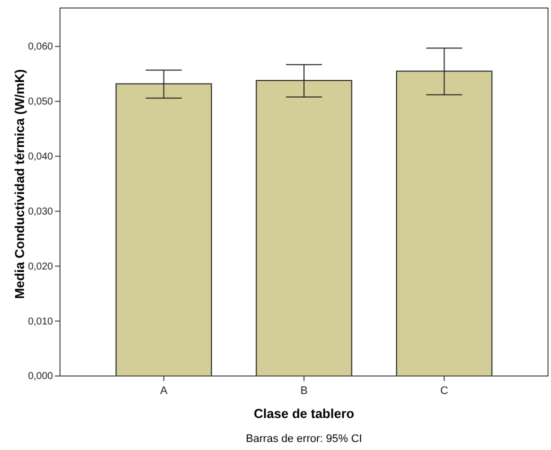 The image size is (551, 450). What do you see at coordinates (41, 157) in the screenshot?
I see `y-tick-label: 0,040` at bounding box center [41, 157].